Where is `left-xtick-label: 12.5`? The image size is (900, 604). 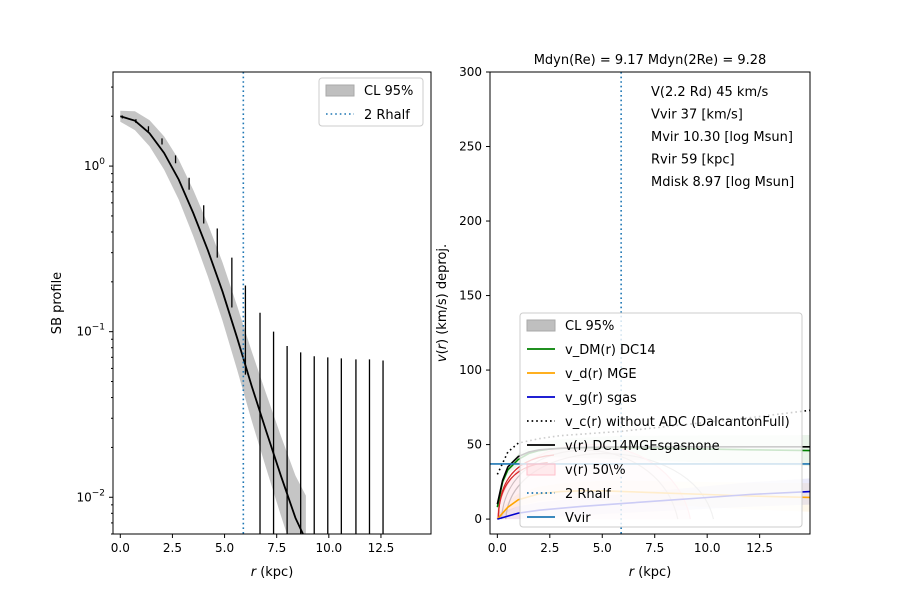 left-xtick-label: 12.5 is located at coordinates (381, 548).